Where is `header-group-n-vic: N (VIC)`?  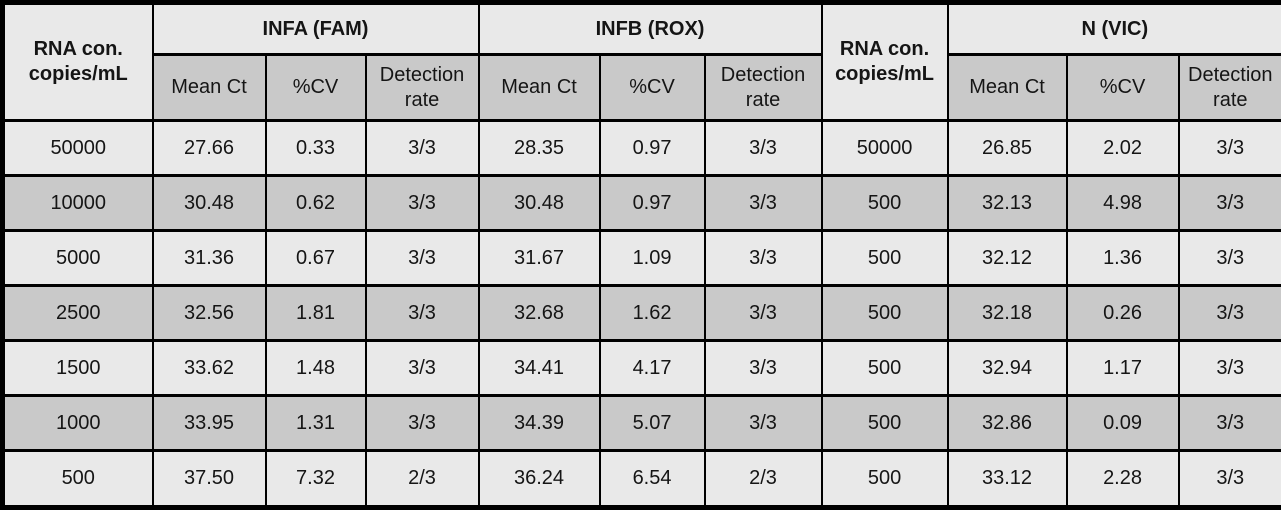
header-group-n-vic: N (VIC) is located at coordinates (1113, 28).